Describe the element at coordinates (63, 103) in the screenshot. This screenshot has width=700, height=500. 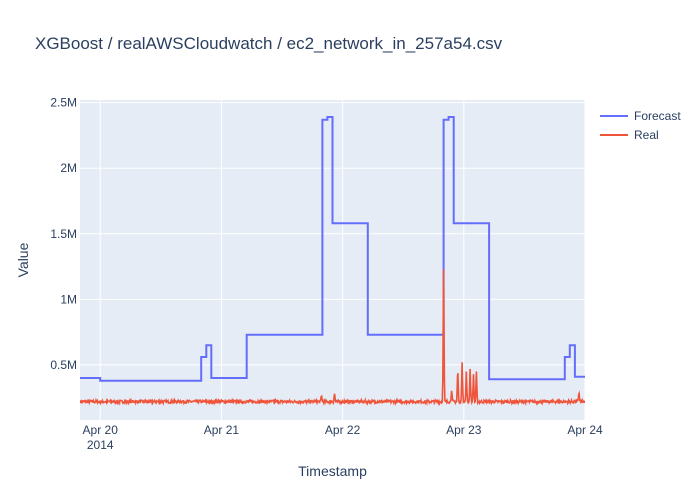
I see `y-tick-label: 2.5M` at that location.